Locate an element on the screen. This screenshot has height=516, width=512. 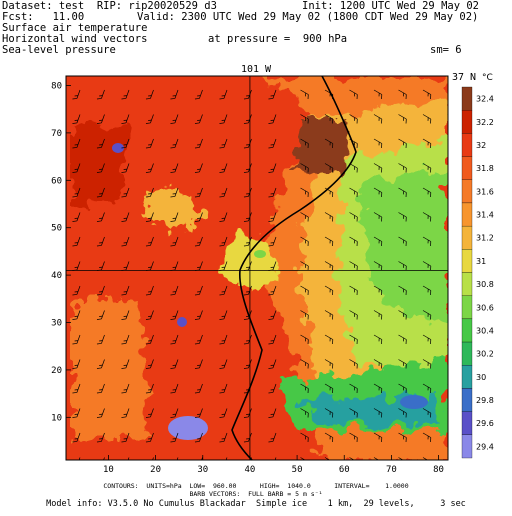
dataset-label: Dataset: test RIP: rip20020529 d3 is located at coordinates (109, 6).